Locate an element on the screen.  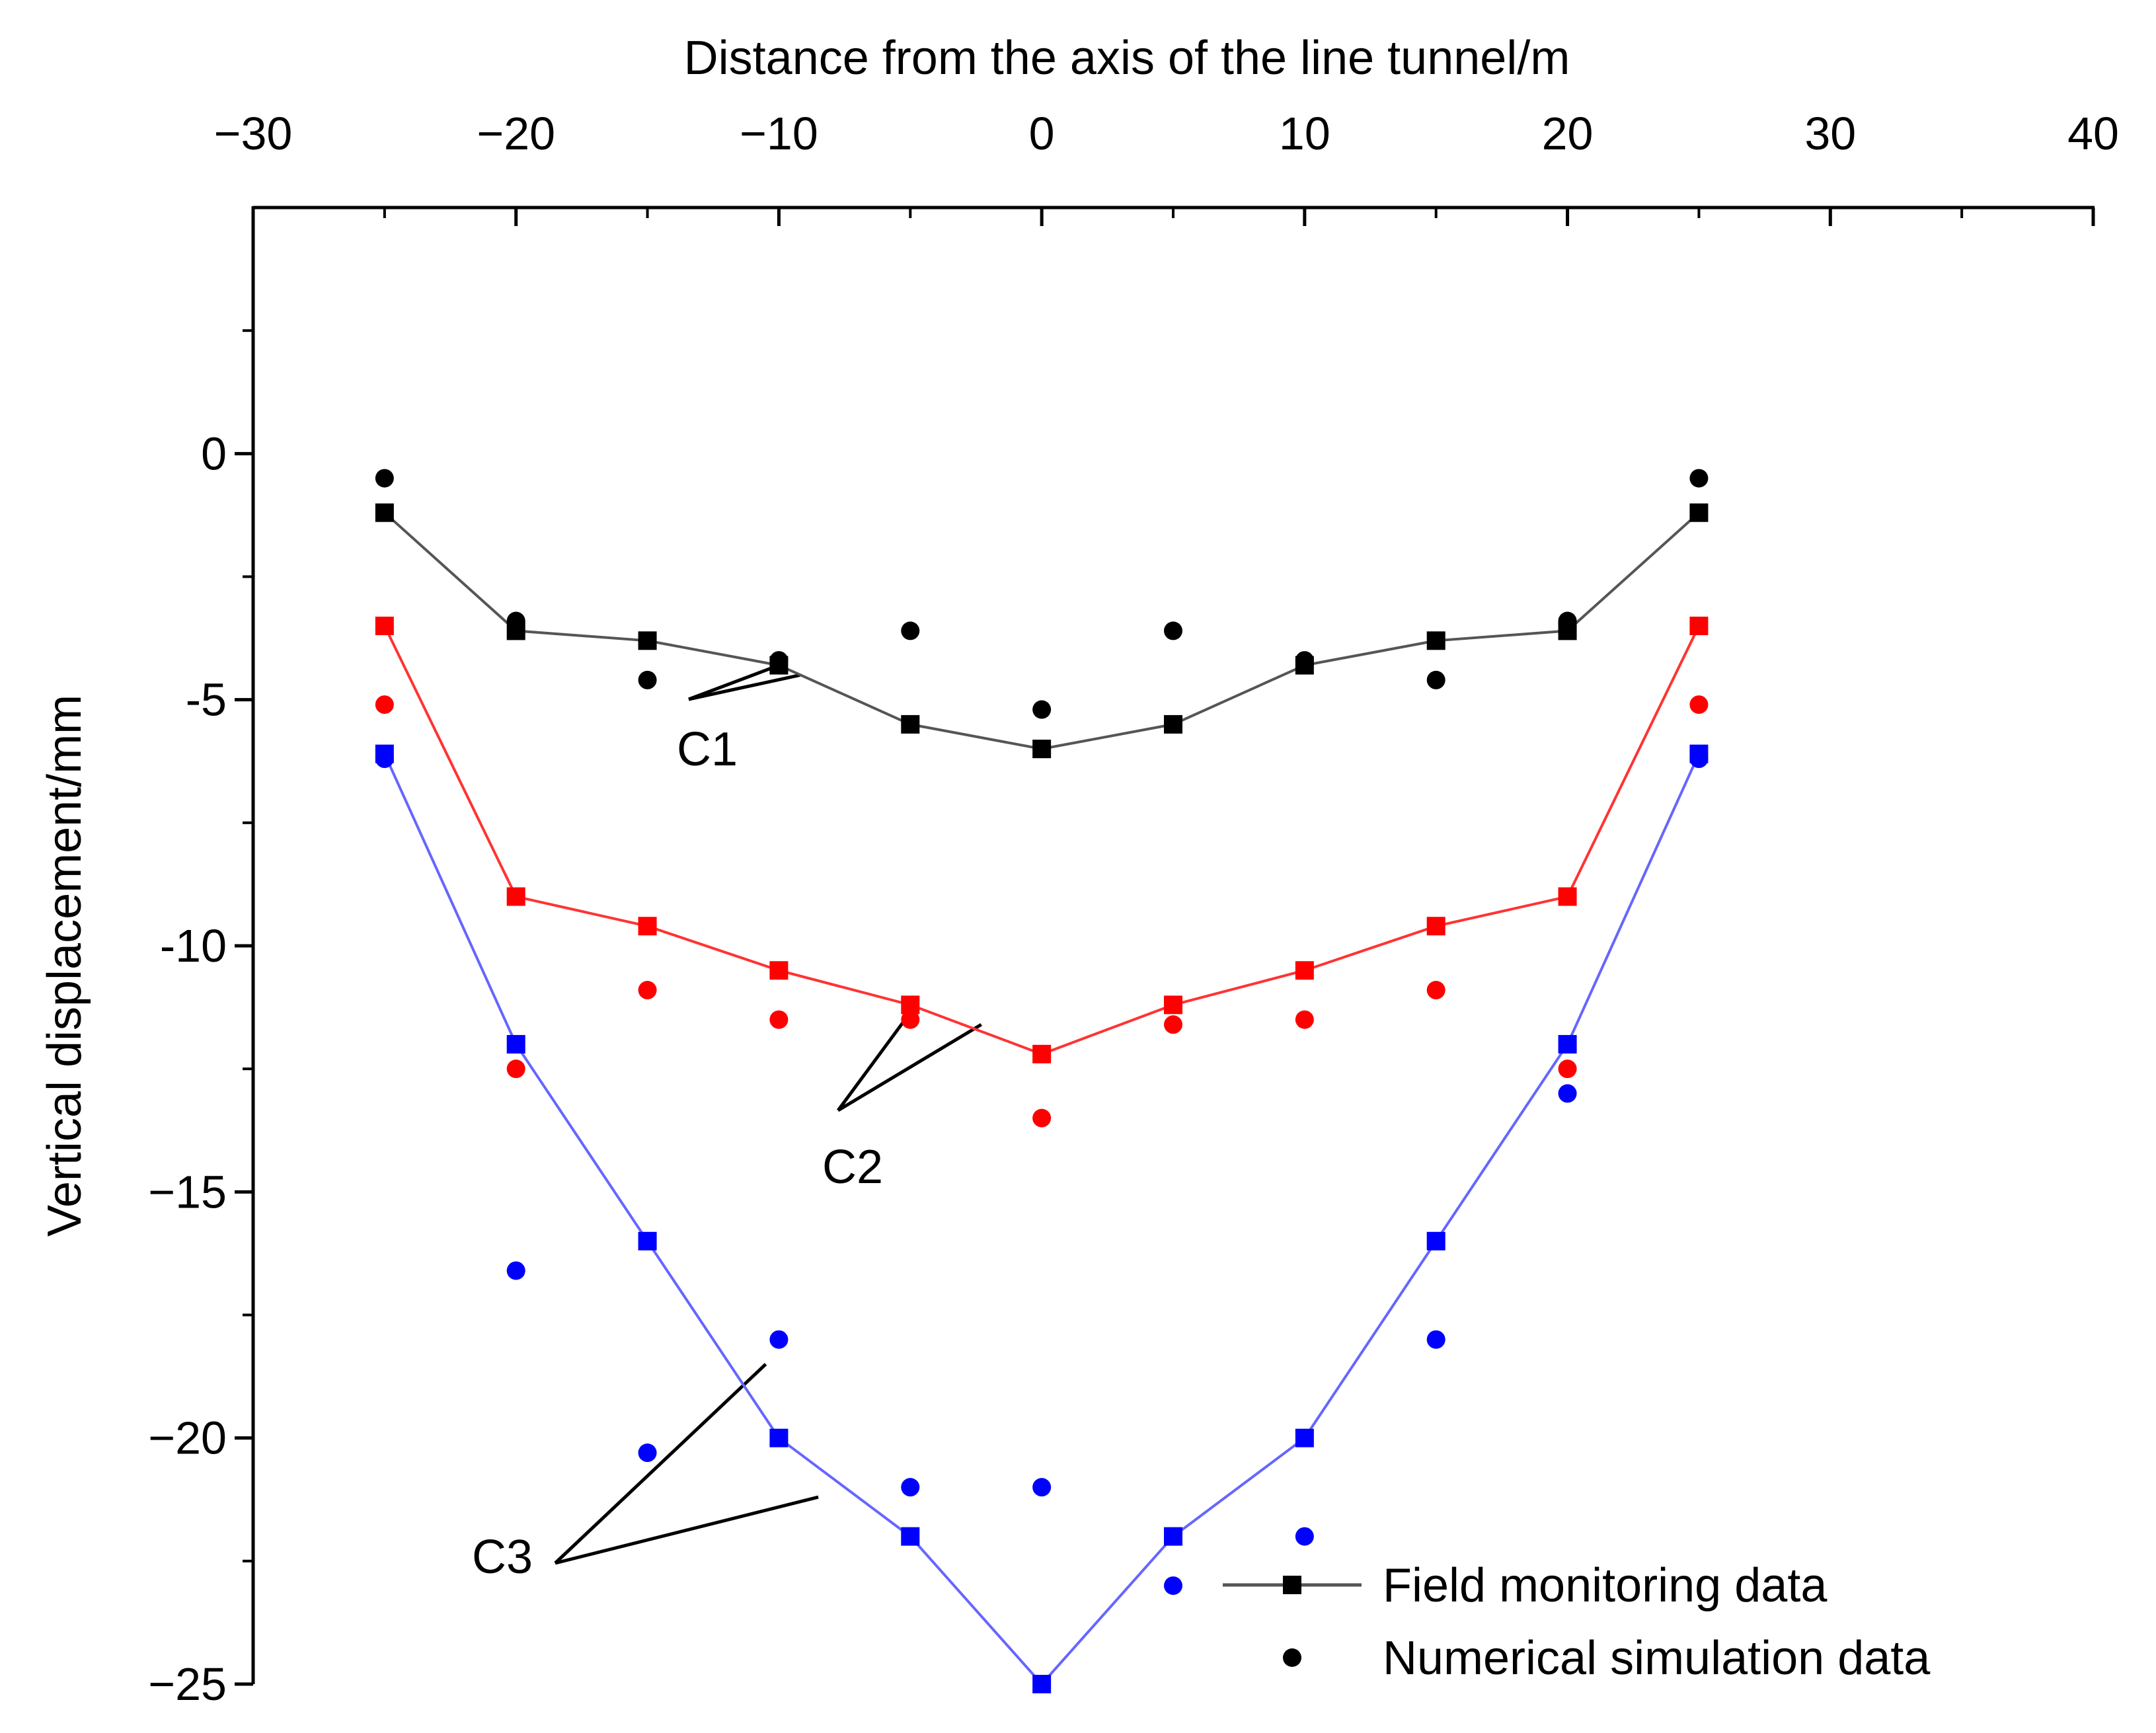
y-axis-title: Vertical displacement/mm is located at coordinates (64, 966).